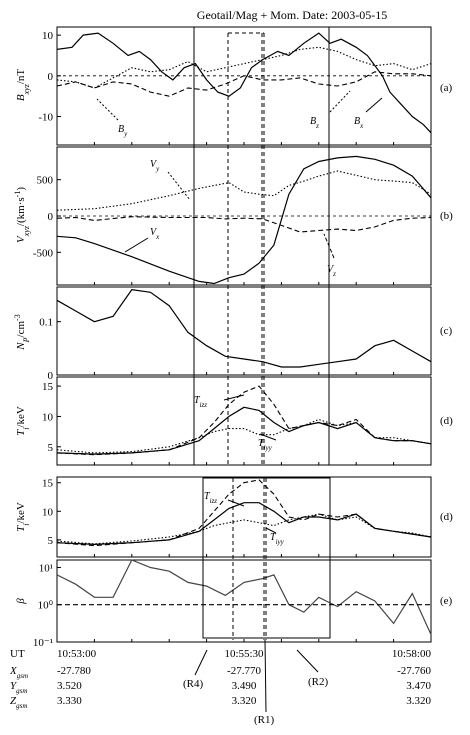  What do you see at coordinates (446, 421) in the screenshot?
I see `panel-label-d: (d)` at bounding box center [446, 421].